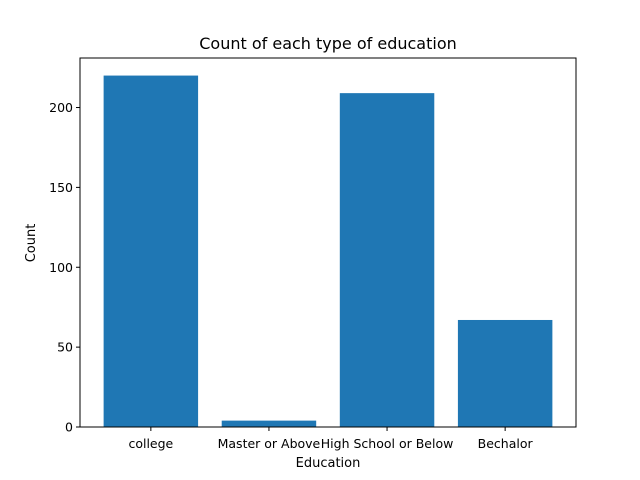  I want to click on x-axis-label: Education, so click(328, 463).